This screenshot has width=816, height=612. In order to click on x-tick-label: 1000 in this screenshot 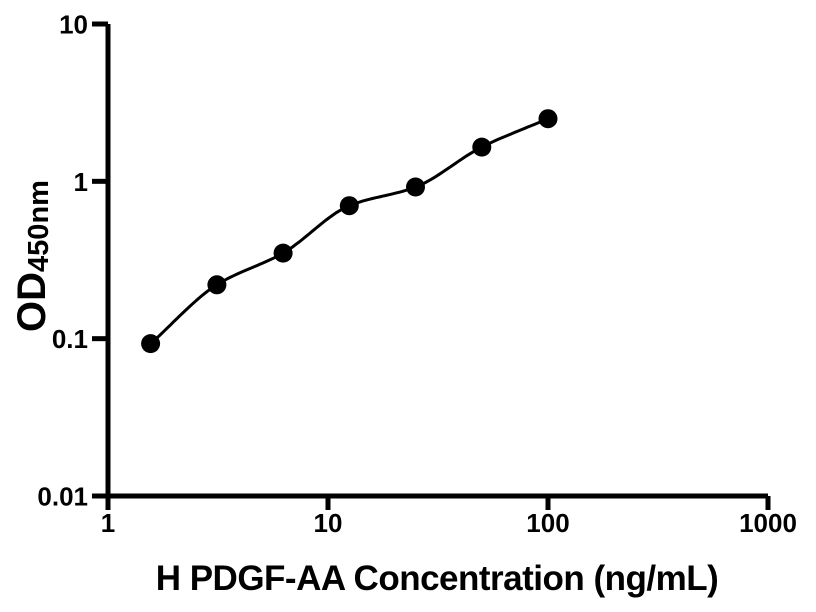, I will do `click(768, 523)`.